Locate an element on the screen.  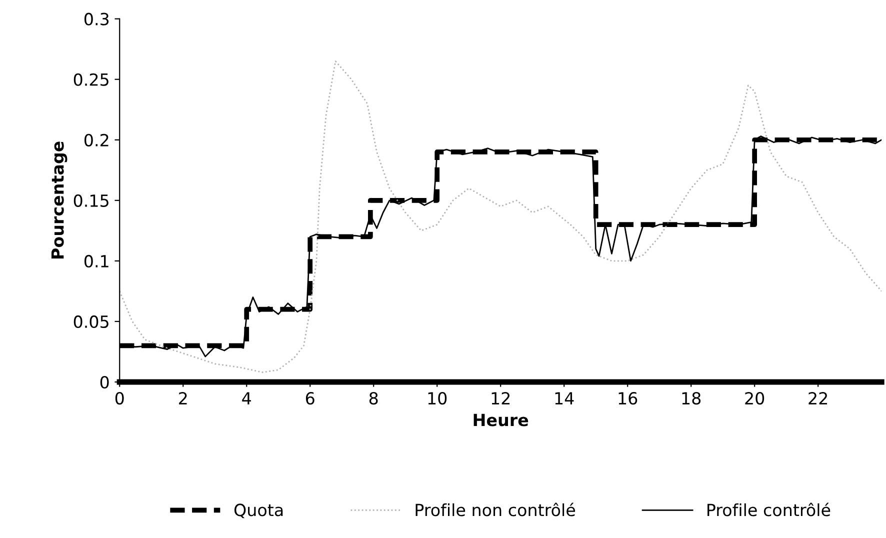
x-tick-label: 4 is located at coordinates (246, 398).